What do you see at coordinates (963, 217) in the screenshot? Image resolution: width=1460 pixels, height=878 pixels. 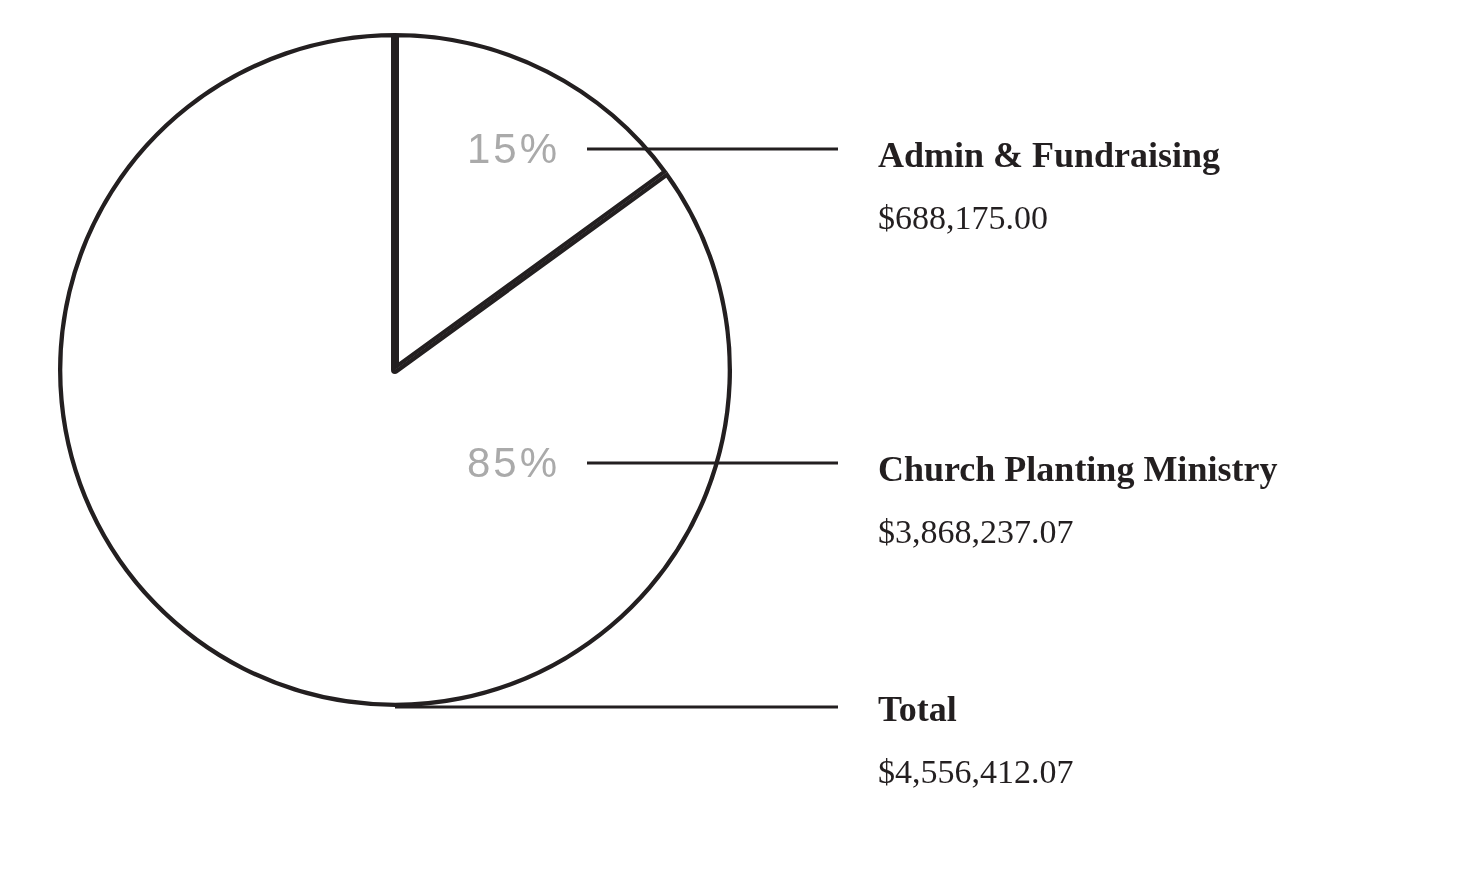 I see `text: $688,175.00` at bounding box center [963, 217].